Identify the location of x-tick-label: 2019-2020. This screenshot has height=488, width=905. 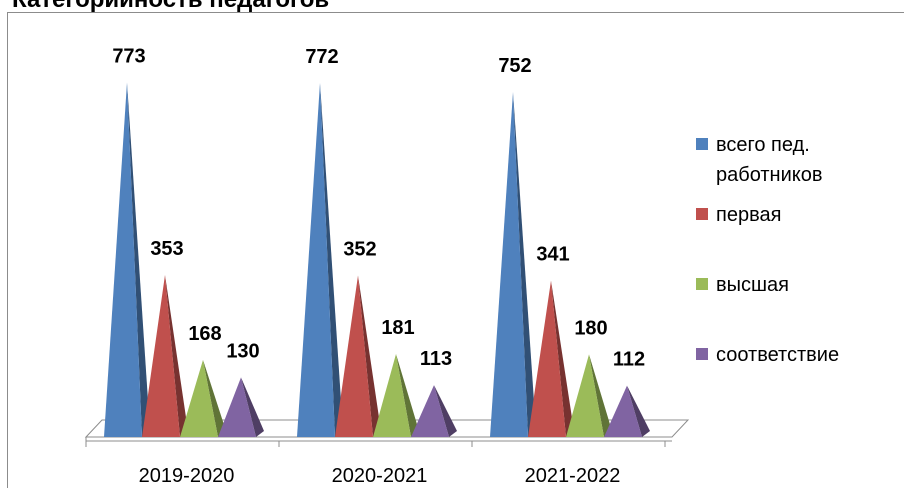
(187, 476).